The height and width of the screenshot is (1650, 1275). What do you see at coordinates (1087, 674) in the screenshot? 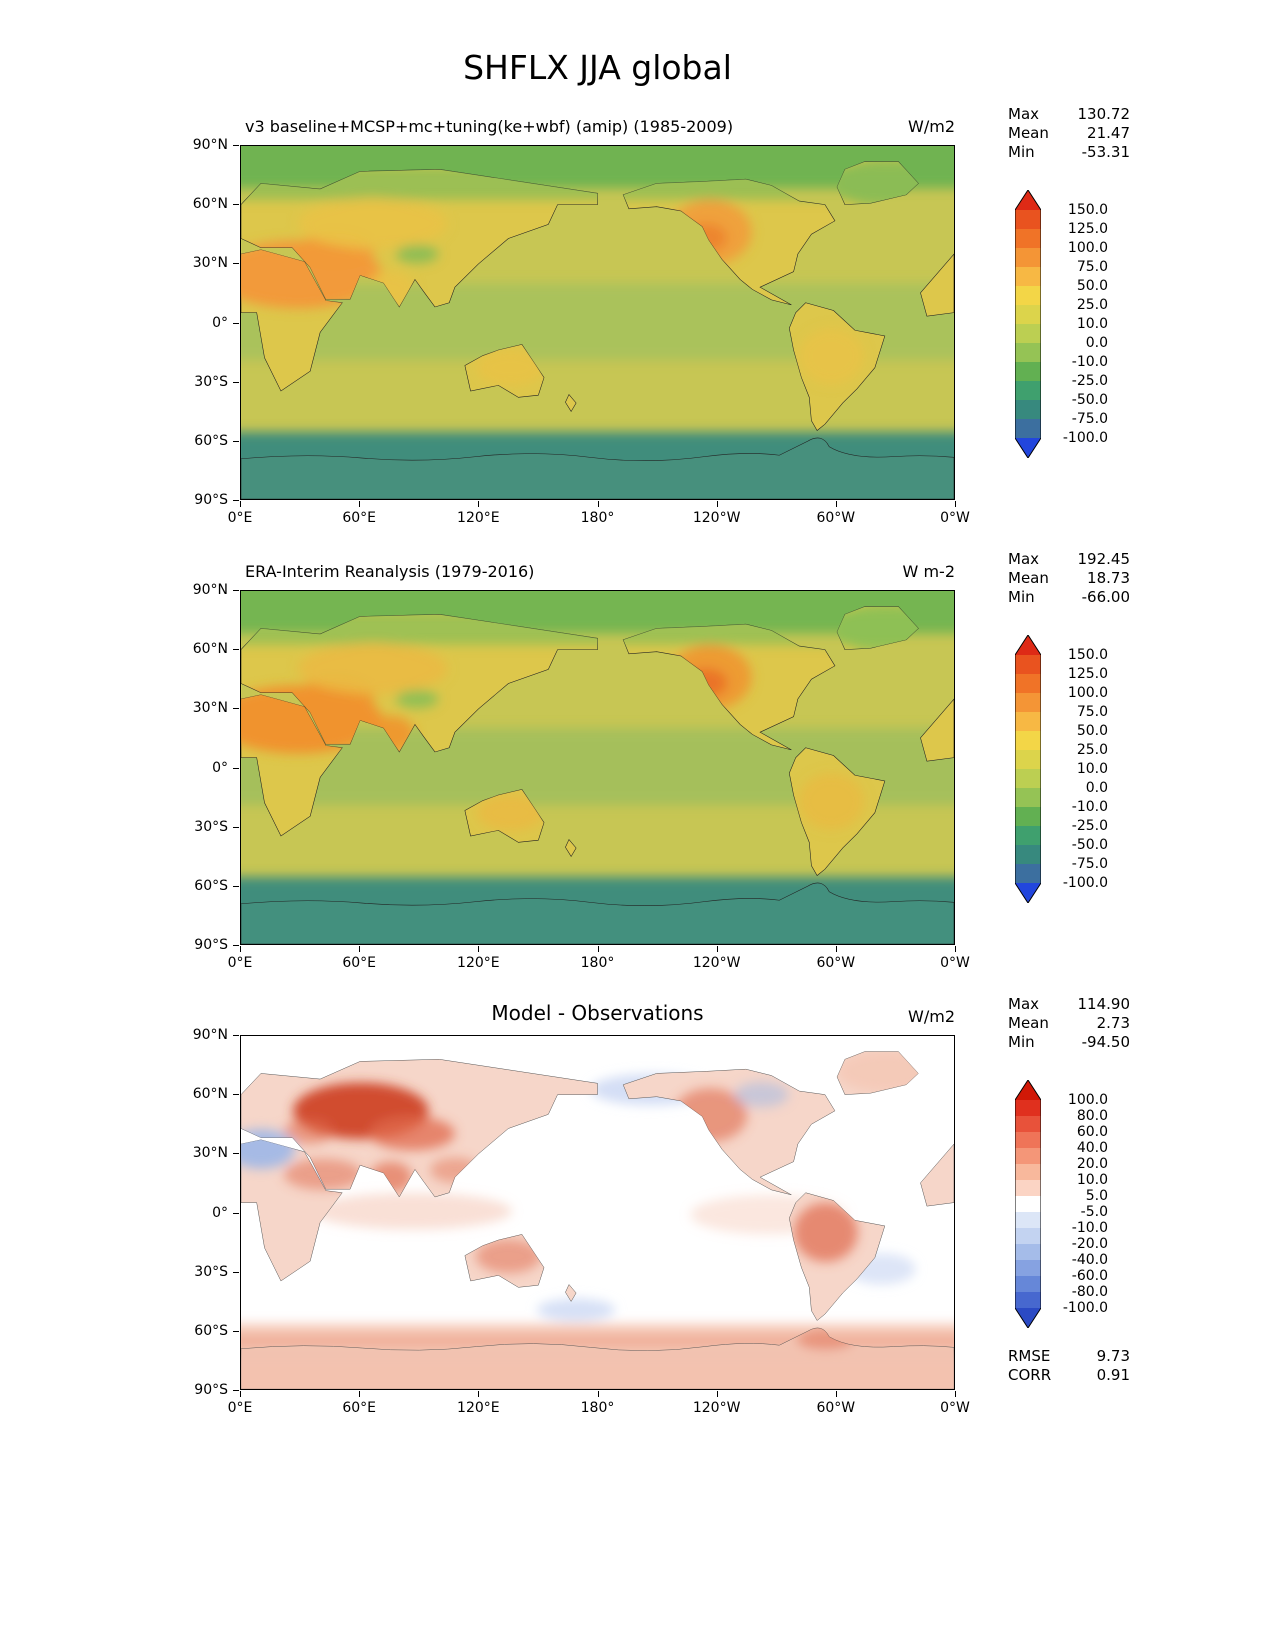
I see `colorbar-tick-label: 125.0` at bounding box center [1087, 674].